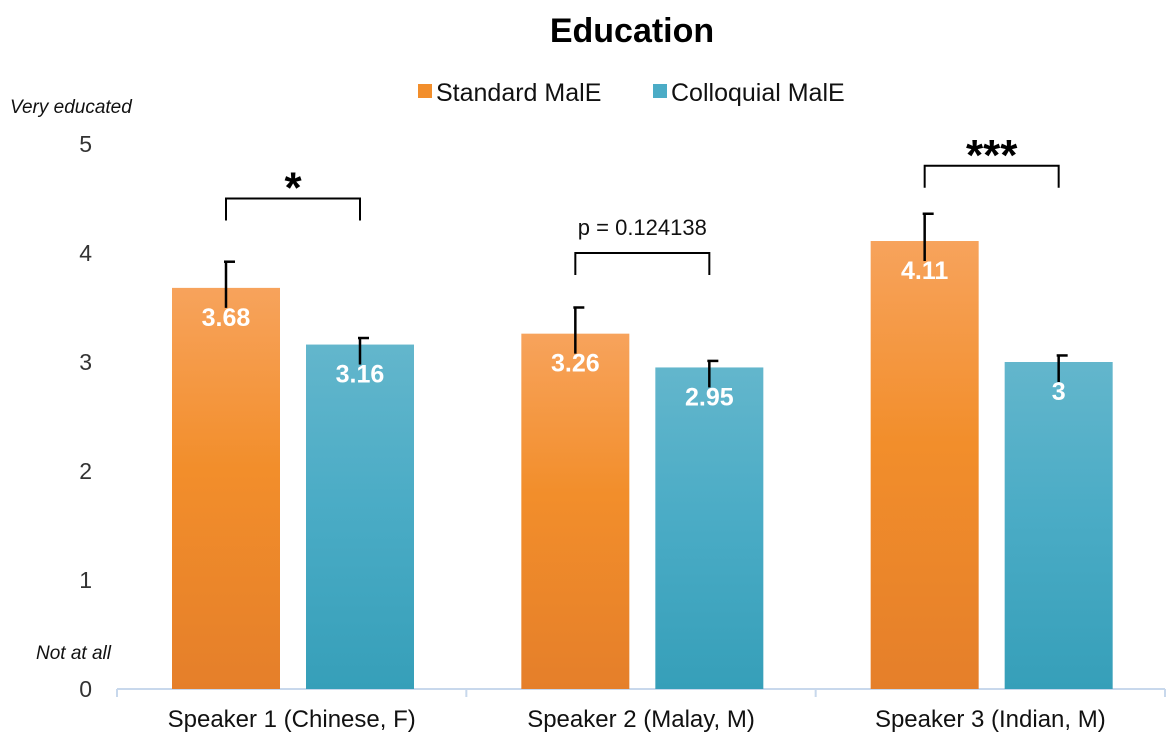  Describe the element at coordinates (292, 719) in the screenshot. I see `x-category-label: Speaker 1 (Chinese, F)` at that location.